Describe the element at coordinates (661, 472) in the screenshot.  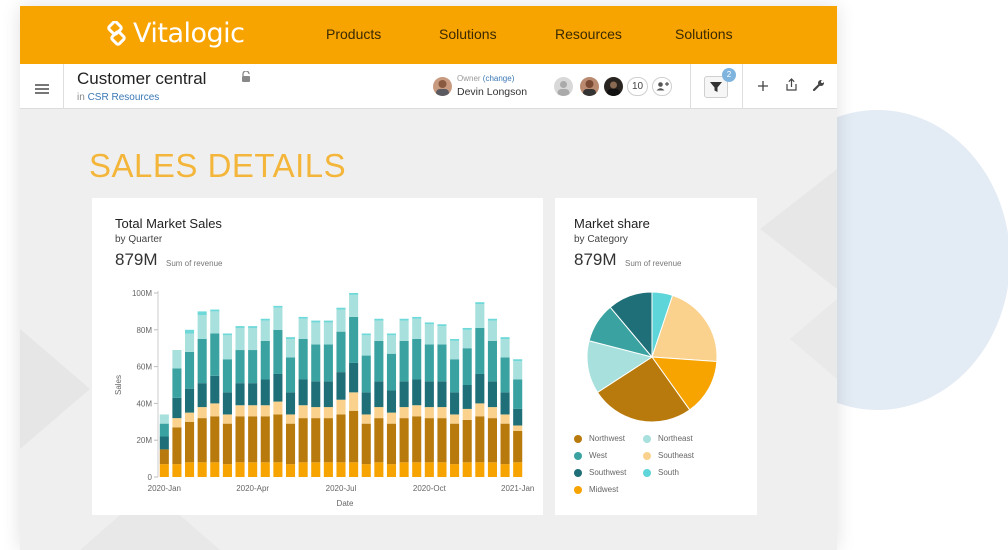
I see `legend-item-south: South` at that location.